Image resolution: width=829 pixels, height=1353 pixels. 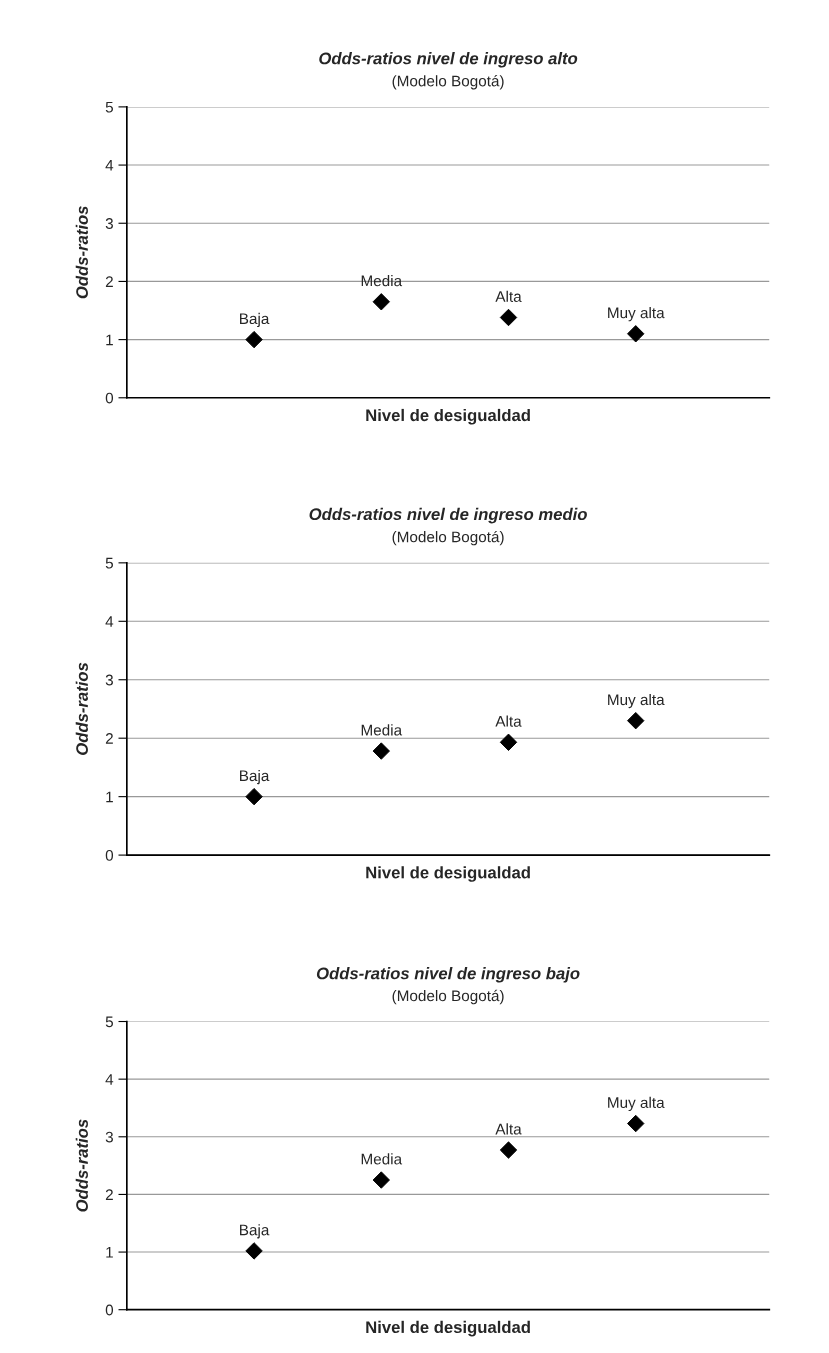 I want to click on chart-title: Odds-ratios nivel de ingreso bajo, so click(x=448, y=975).